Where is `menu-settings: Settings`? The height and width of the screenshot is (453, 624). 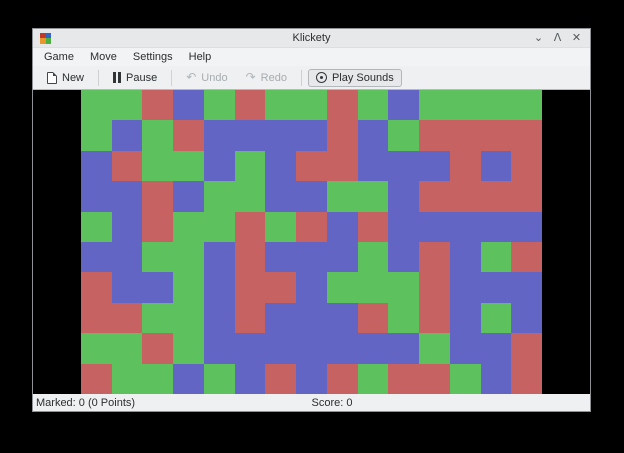 menu-settings: Settings is located at coordinates (152, 57).